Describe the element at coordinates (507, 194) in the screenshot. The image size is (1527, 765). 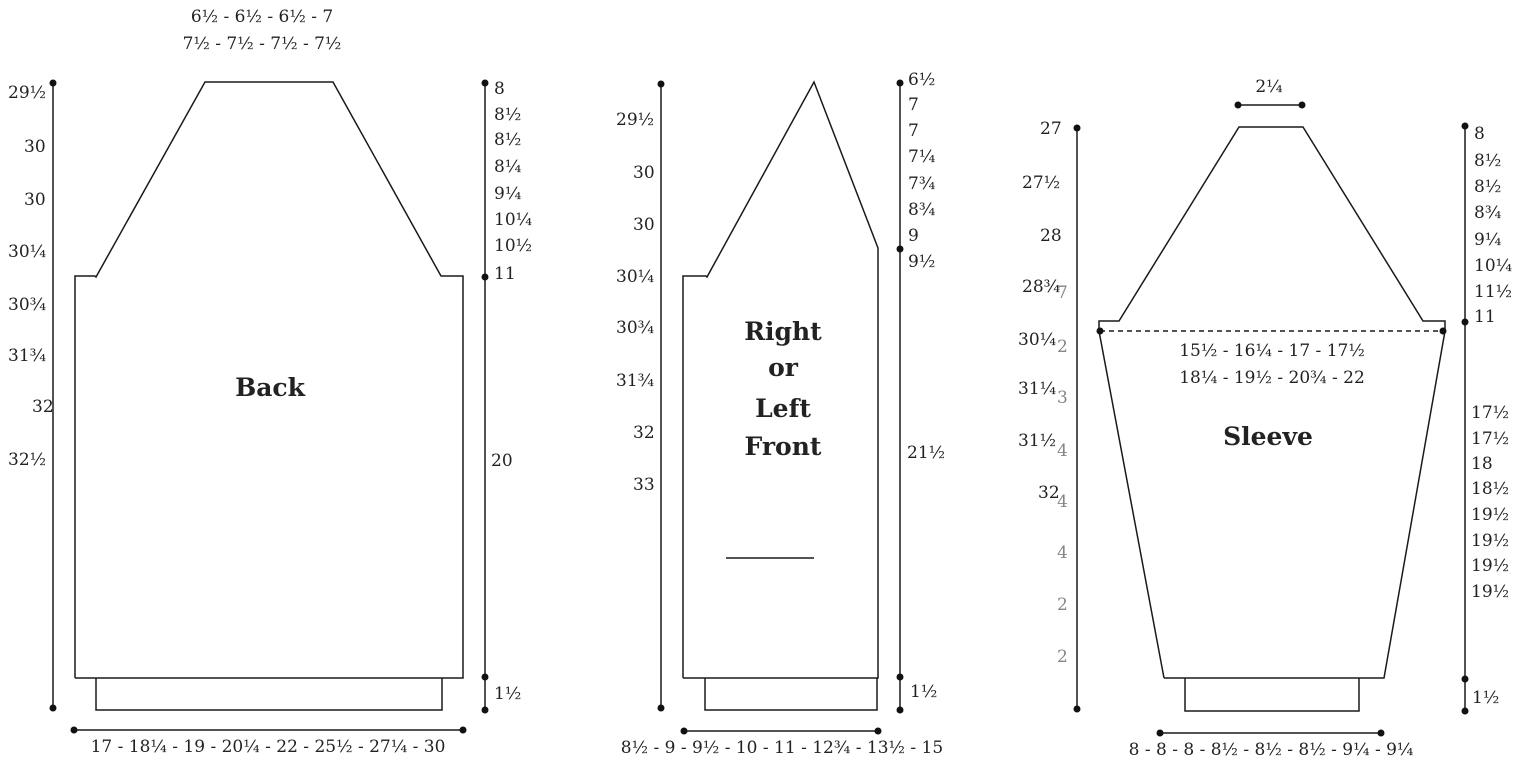
I see `back-armhole-5: 9¼` at that location.